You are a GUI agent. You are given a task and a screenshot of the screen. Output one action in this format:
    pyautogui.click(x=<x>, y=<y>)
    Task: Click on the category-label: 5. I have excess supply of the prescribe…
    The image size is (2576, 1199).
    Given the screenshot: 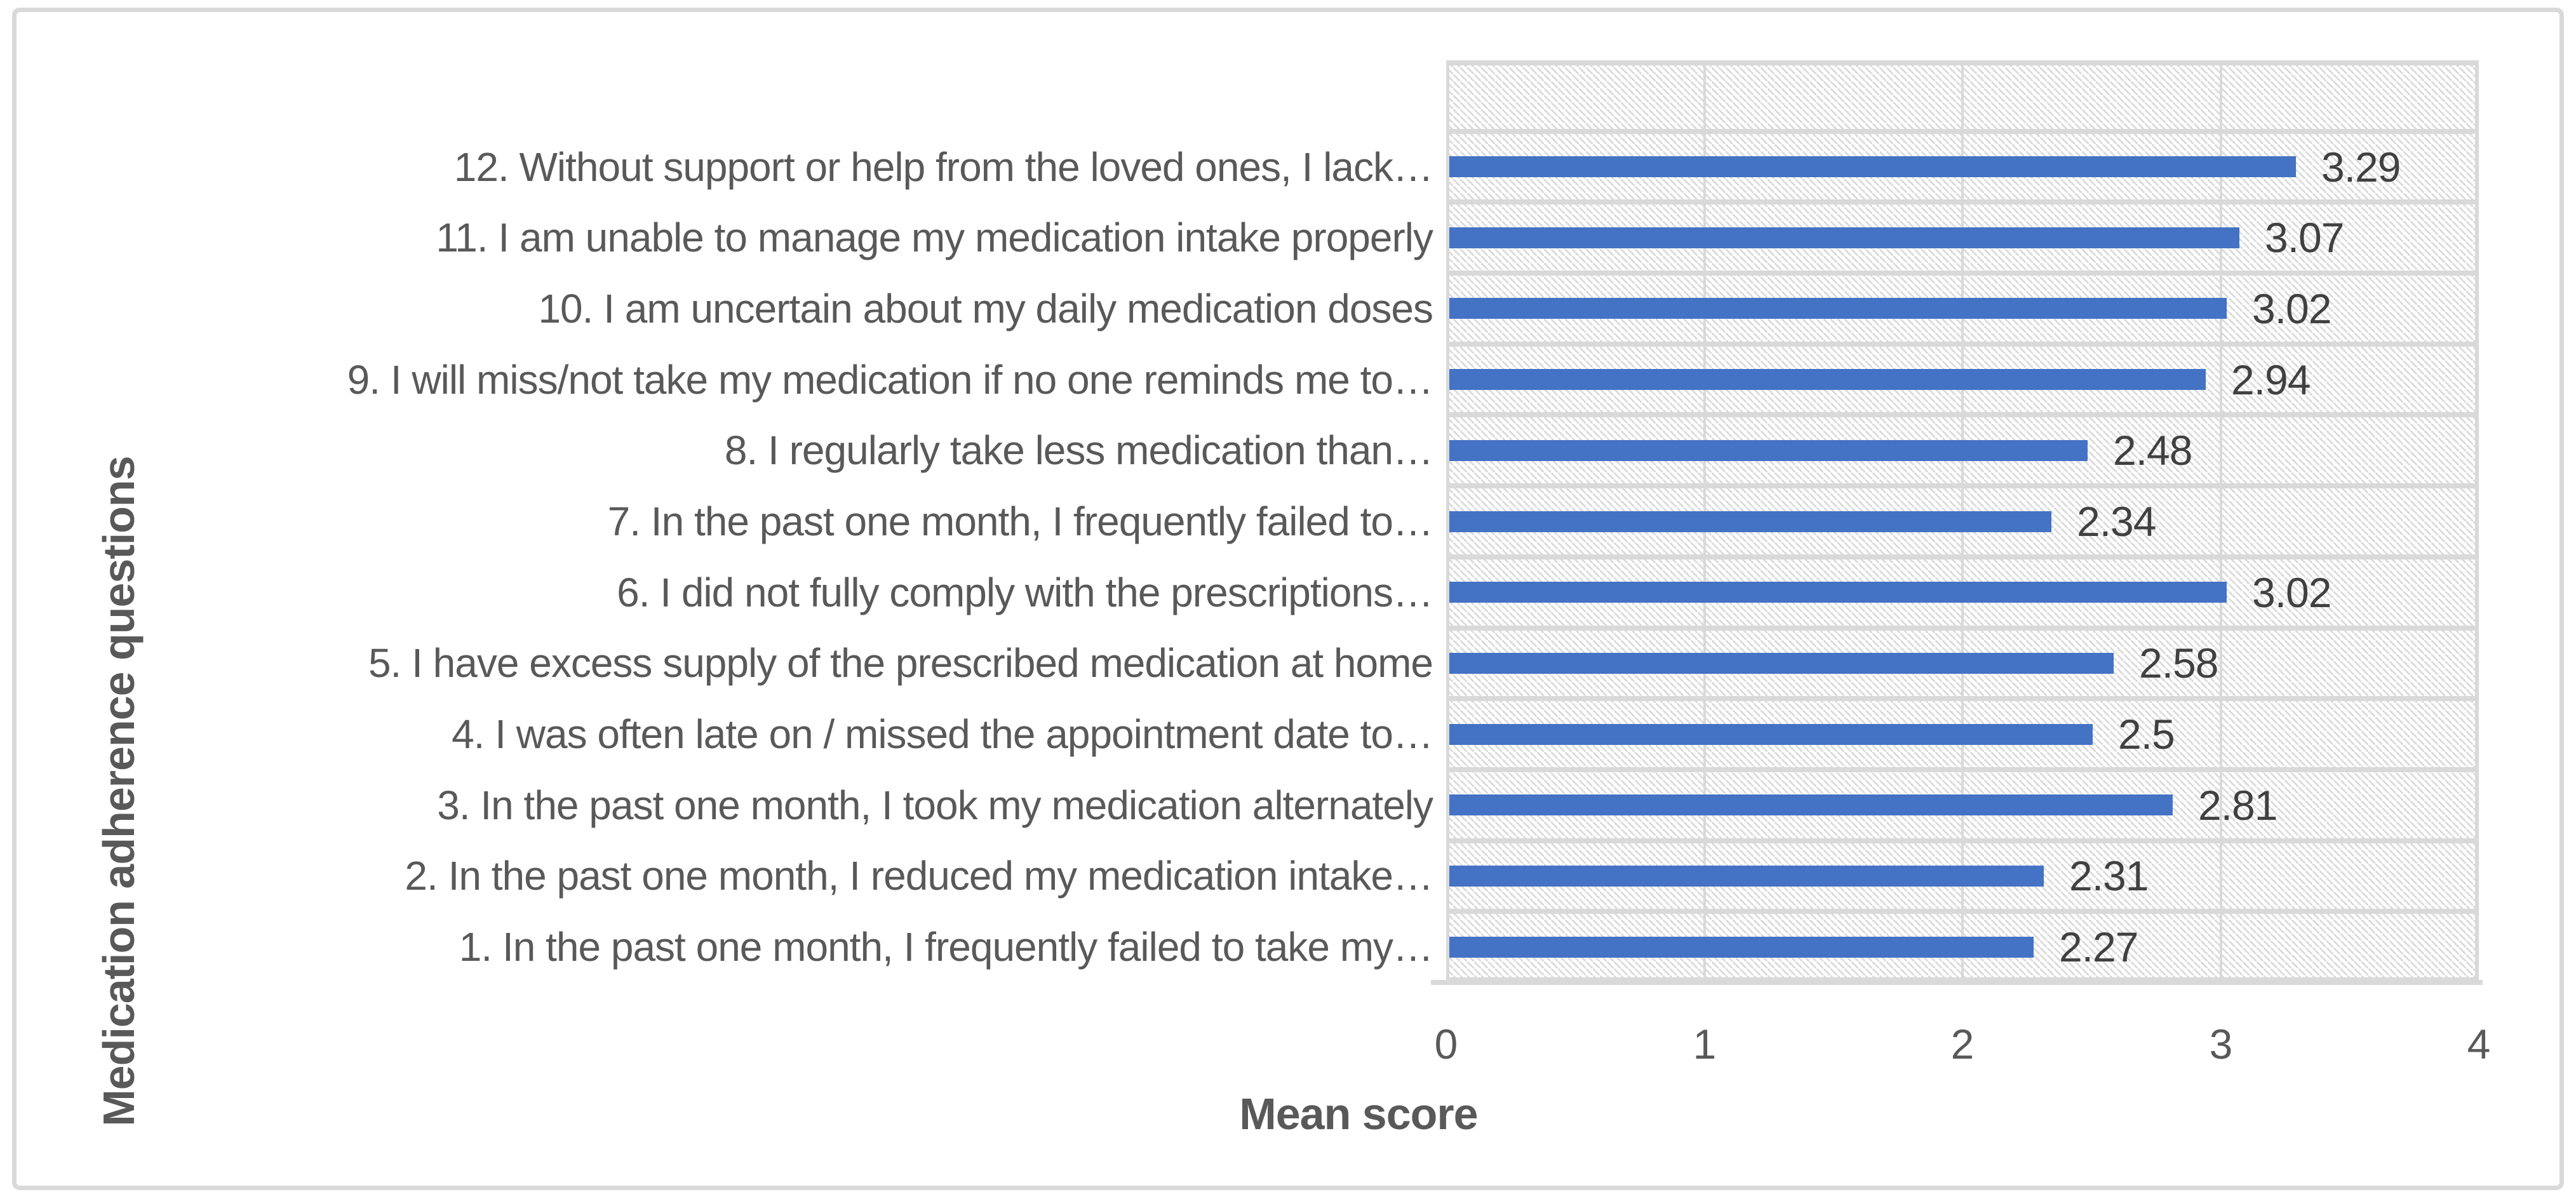 What is the action you would take?
    pyautogui.click(x=900, y=663)
    